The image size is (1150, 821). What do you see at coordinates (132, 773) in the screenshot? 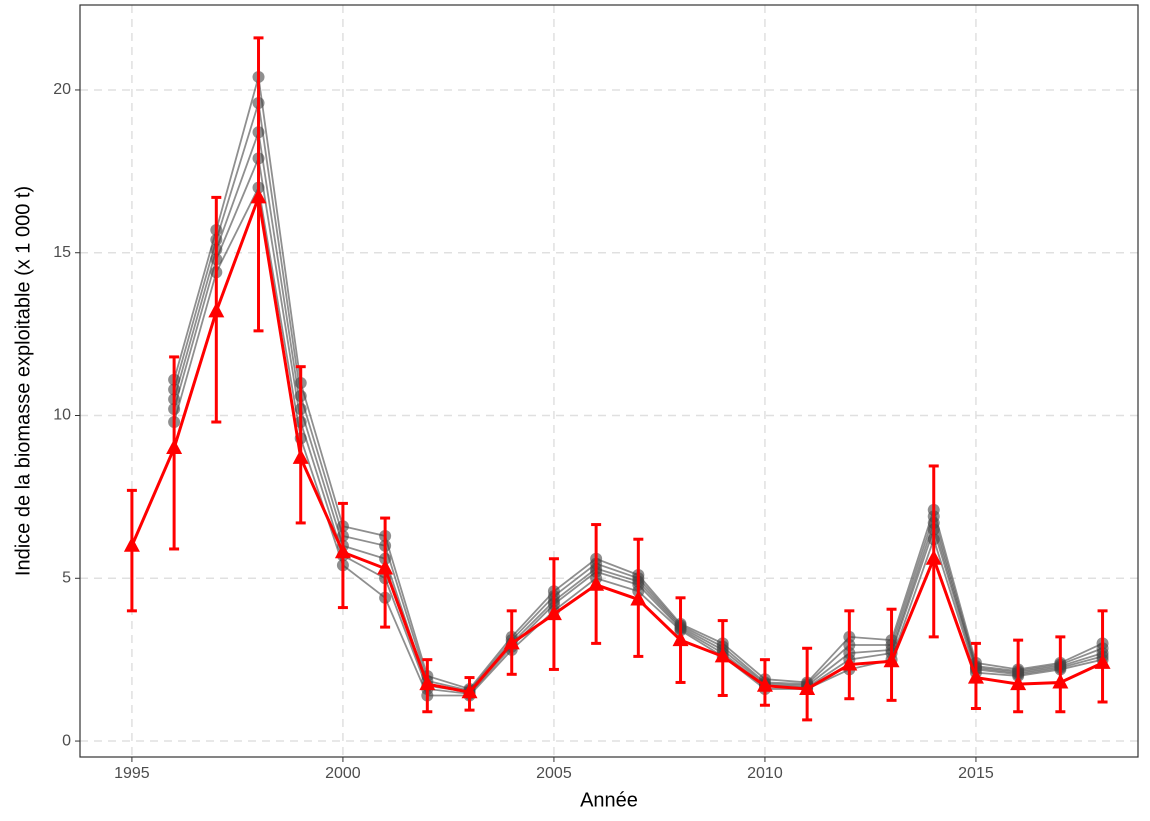
I see `x-tick-label: 1995` at bounding box center [132, 773].